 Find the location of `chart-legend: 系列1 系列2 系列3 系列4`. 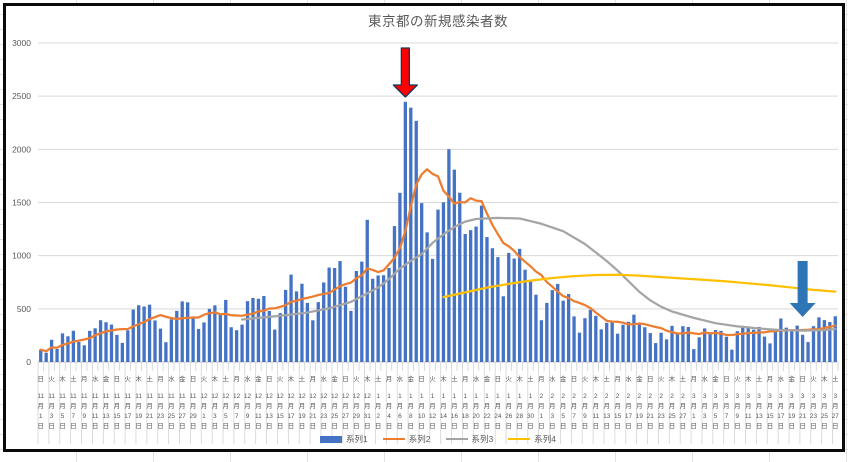

chart-legend: 系列1 系列2 系列3 系列4 is located at coordinates (438, 439).